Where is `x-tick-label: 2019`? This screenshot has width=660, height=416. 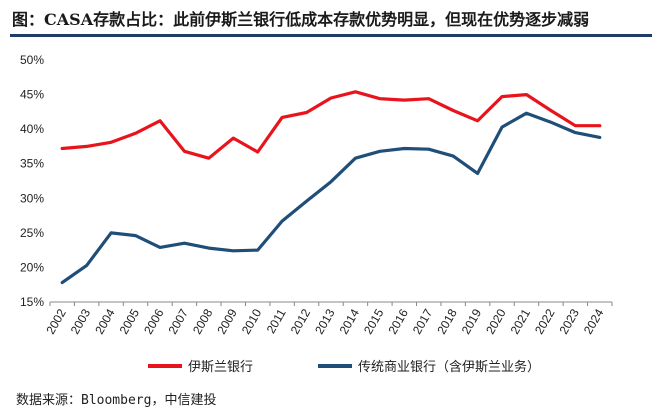 x-tick-label: 2019 is located at coordinates (472, 321).